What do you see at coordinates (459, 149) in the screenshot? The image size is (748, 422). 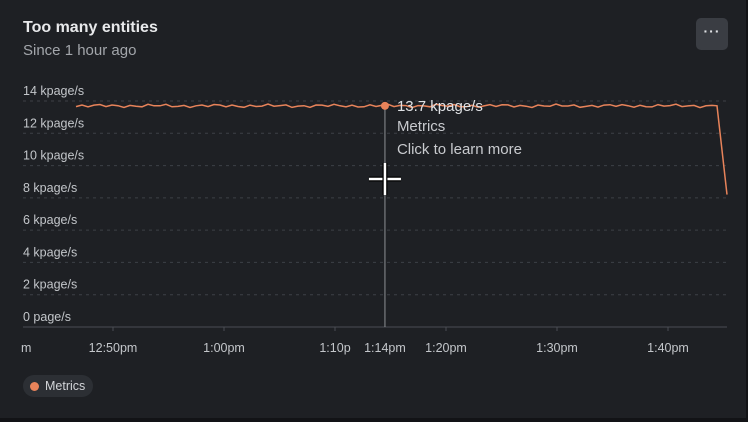 I see `tooltip-hint-link: Click to learn more` at bounding box center [459, 149].